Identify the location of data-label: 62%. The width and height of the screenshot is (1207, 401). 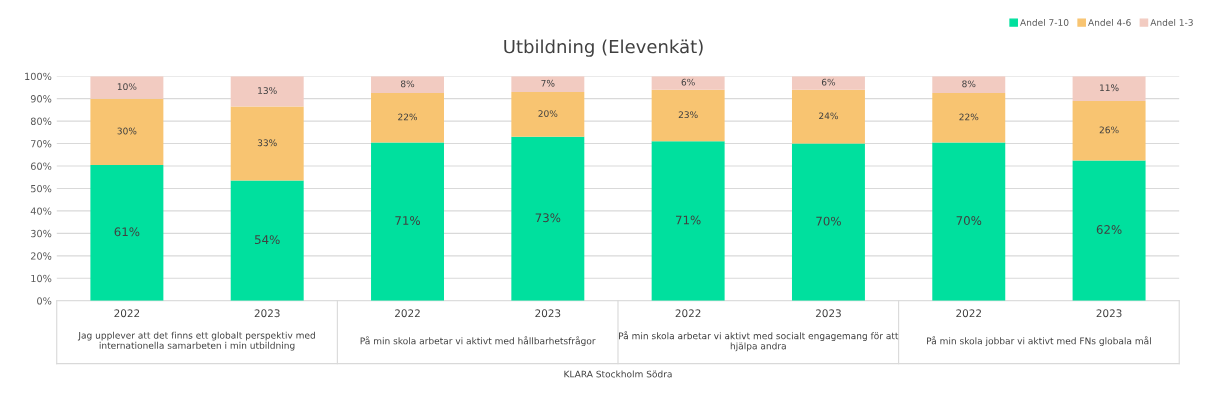
(1109, 229).